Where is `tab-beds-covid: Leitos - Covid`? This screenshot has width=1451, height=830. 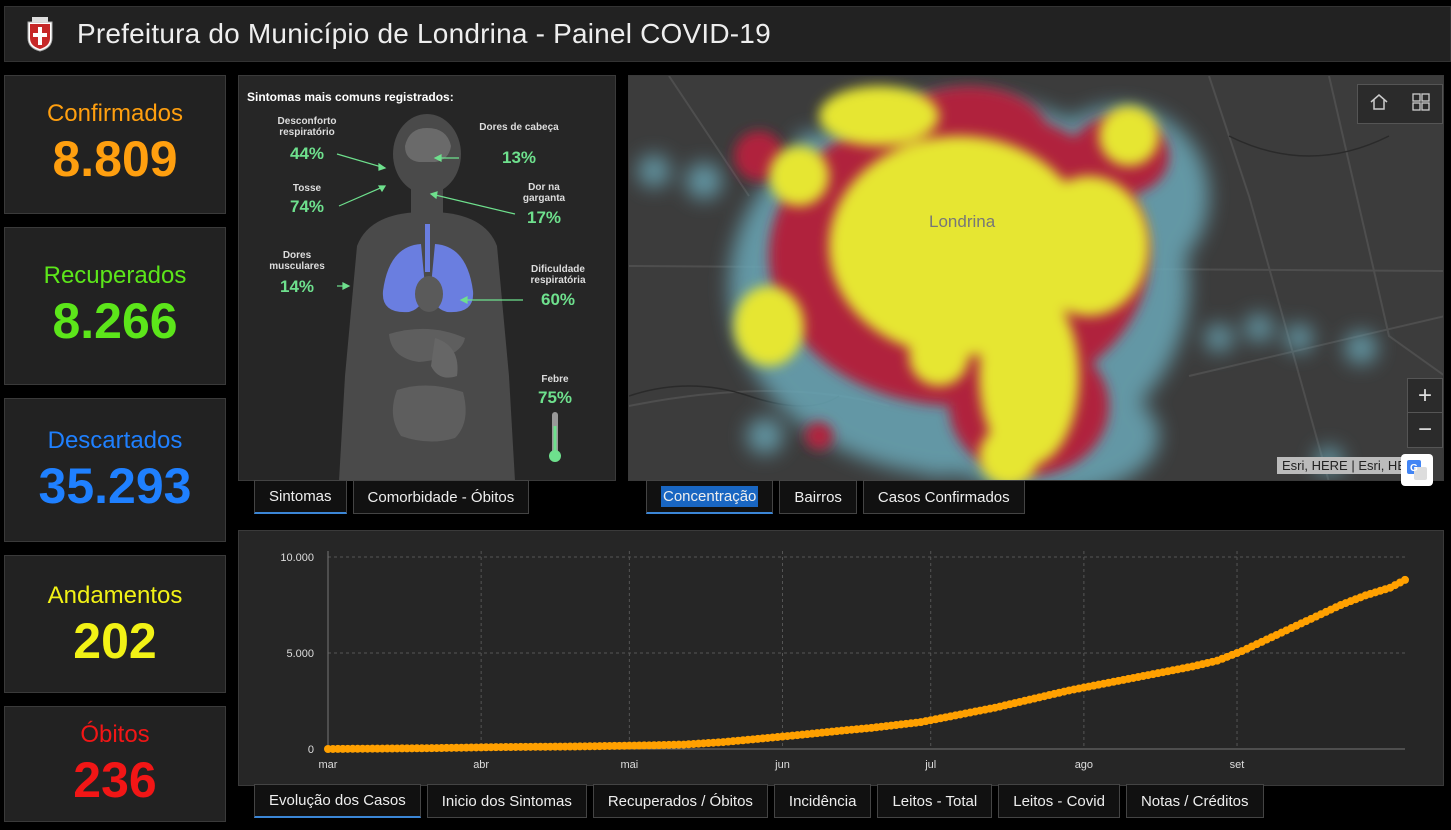 tab-beds-covid: Leitos - Covid is located at coordinates (1059, 801).